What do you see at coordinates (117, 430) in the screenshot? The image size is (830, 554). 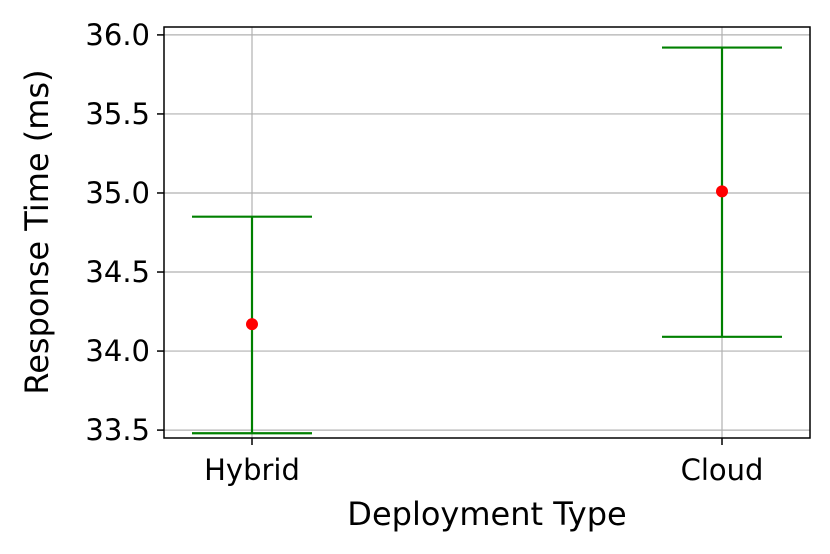 I see `y-tick-label: 33.5` at bounding box center [117, 430].